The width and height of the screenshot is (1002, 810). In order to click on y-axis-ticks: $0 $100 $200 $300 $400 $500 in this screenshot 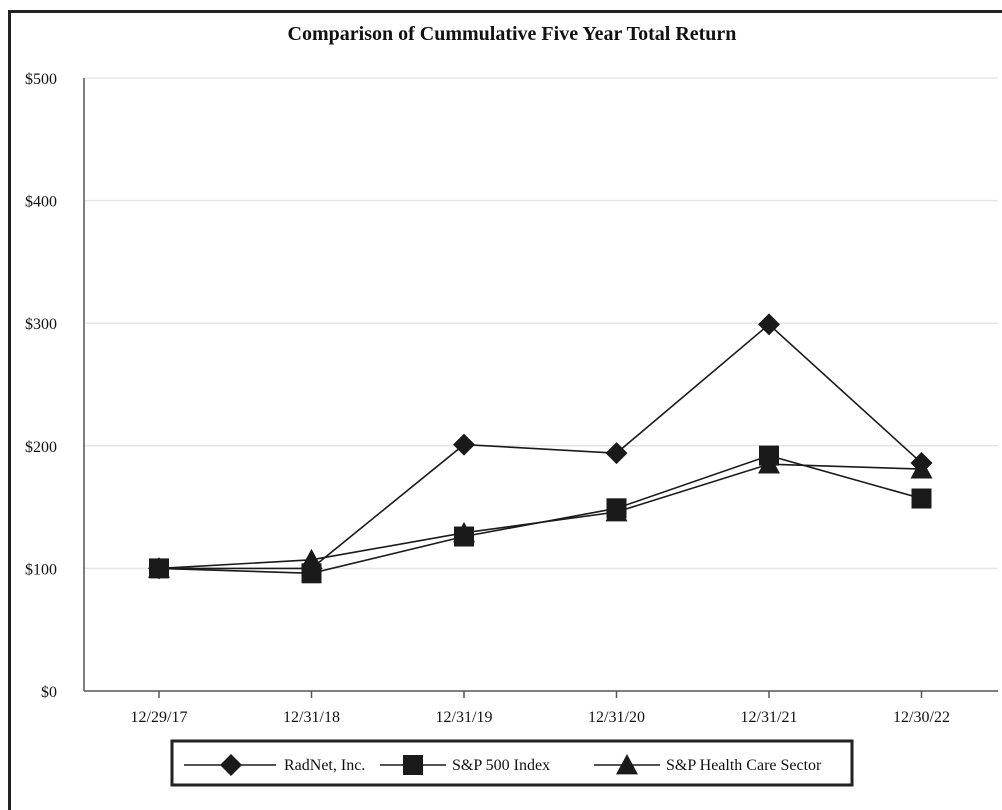, I will do `click(41, 386)`.